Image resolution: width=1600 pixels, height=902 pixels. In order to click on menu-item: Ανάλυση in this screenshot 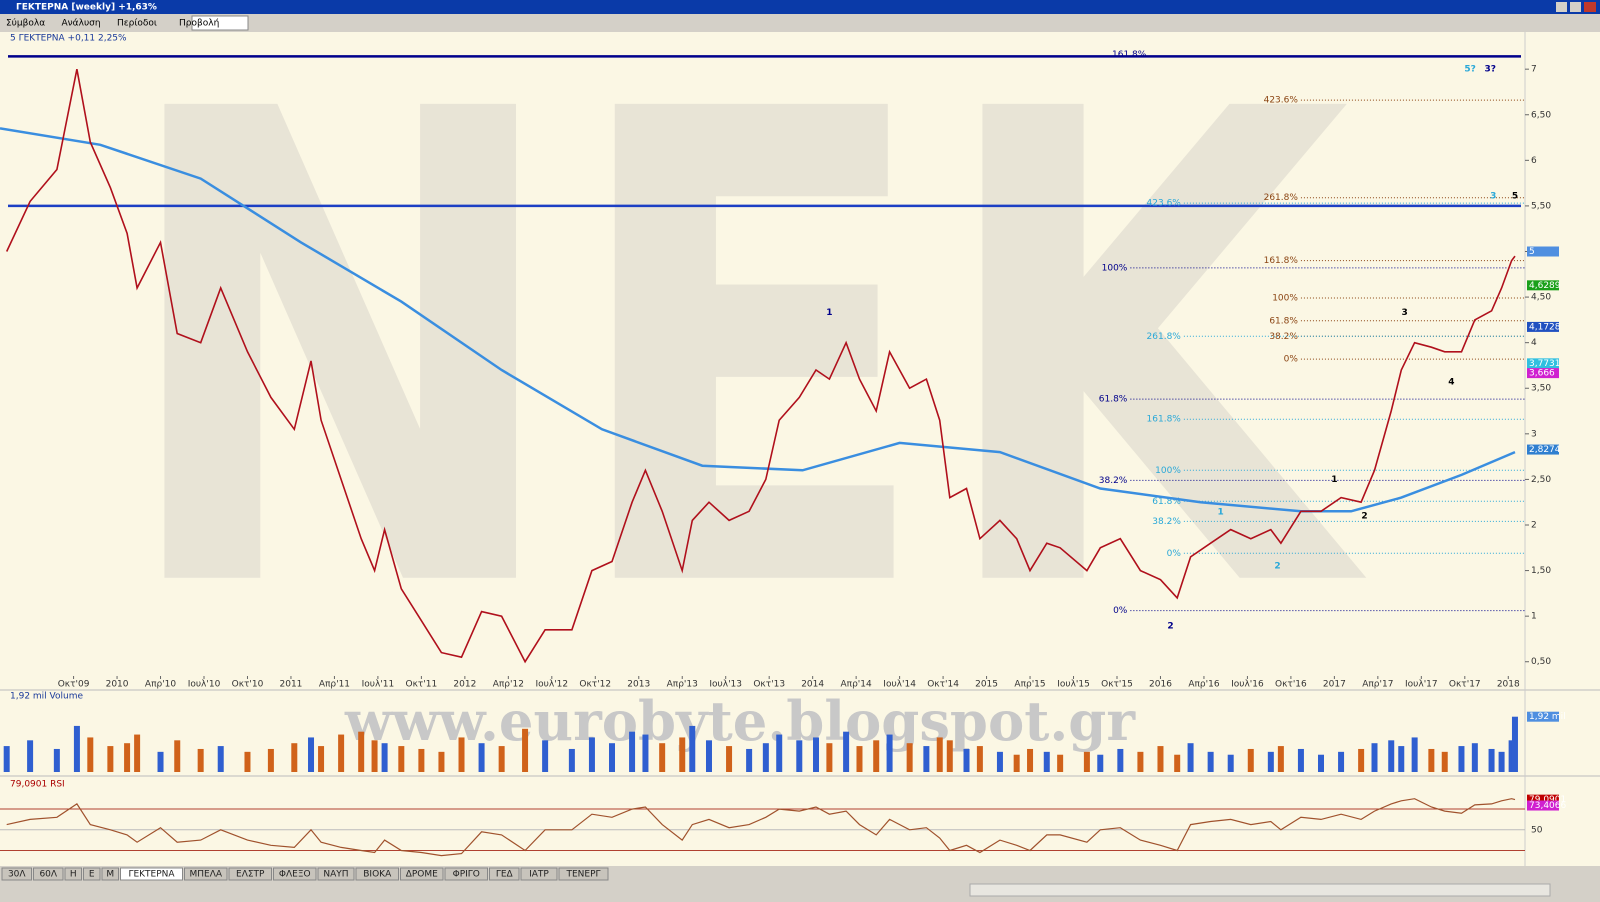, I will do `click(81, 24)`.